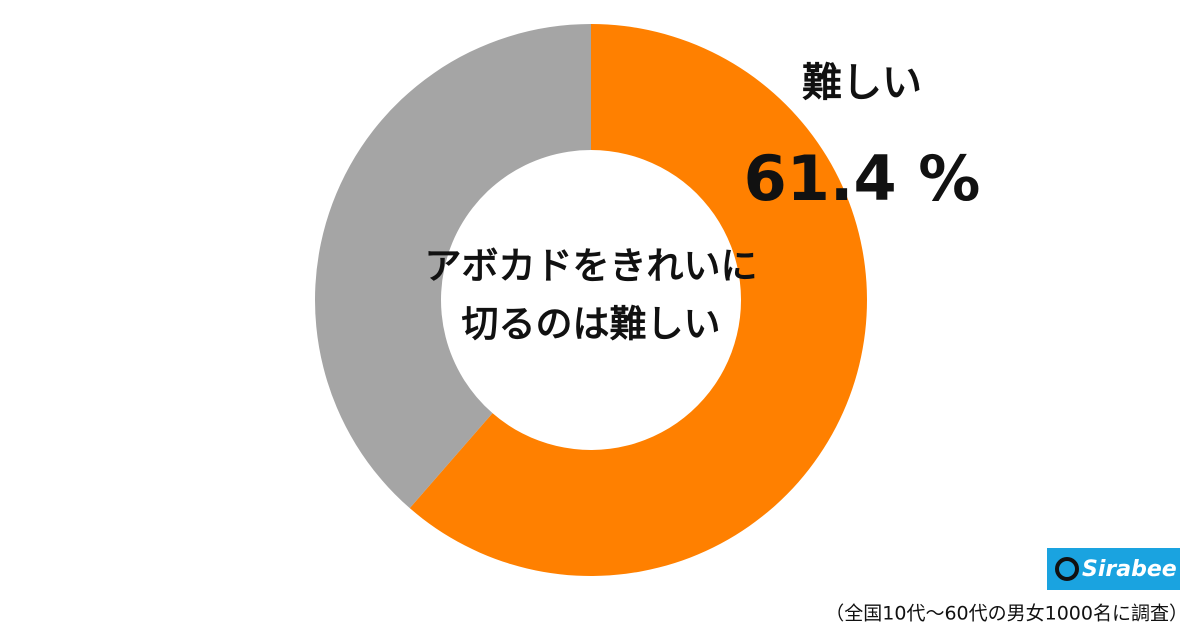  I want to click on footnote: （全国10代～60代の男女1000名に調査）, so click(1006, 614).